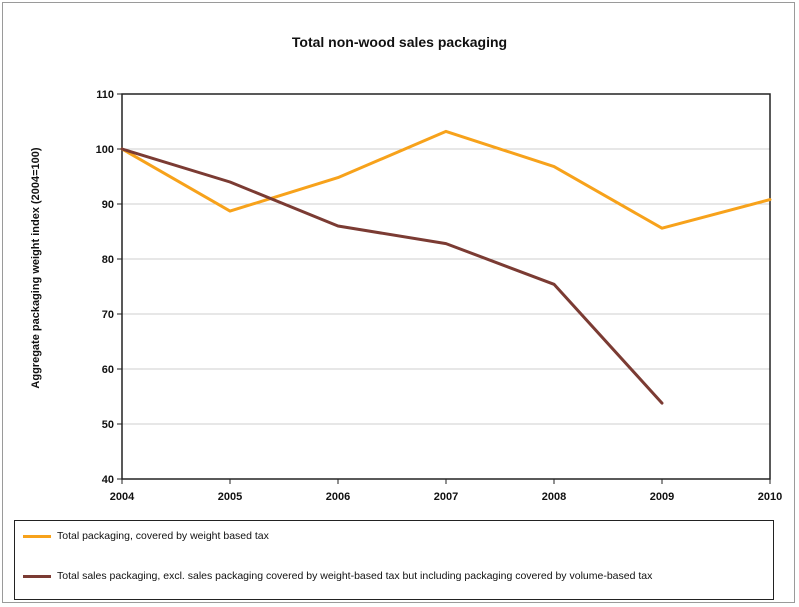 The image size is (799, 607). I want to click on y-tick-label-110: 110, so click(105, 95).